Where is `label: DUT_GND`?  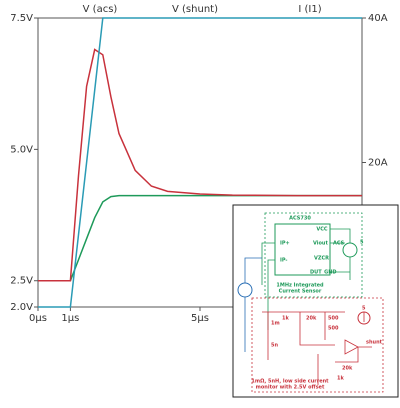 label: DUT_GND is located at coordinates (323, 273).